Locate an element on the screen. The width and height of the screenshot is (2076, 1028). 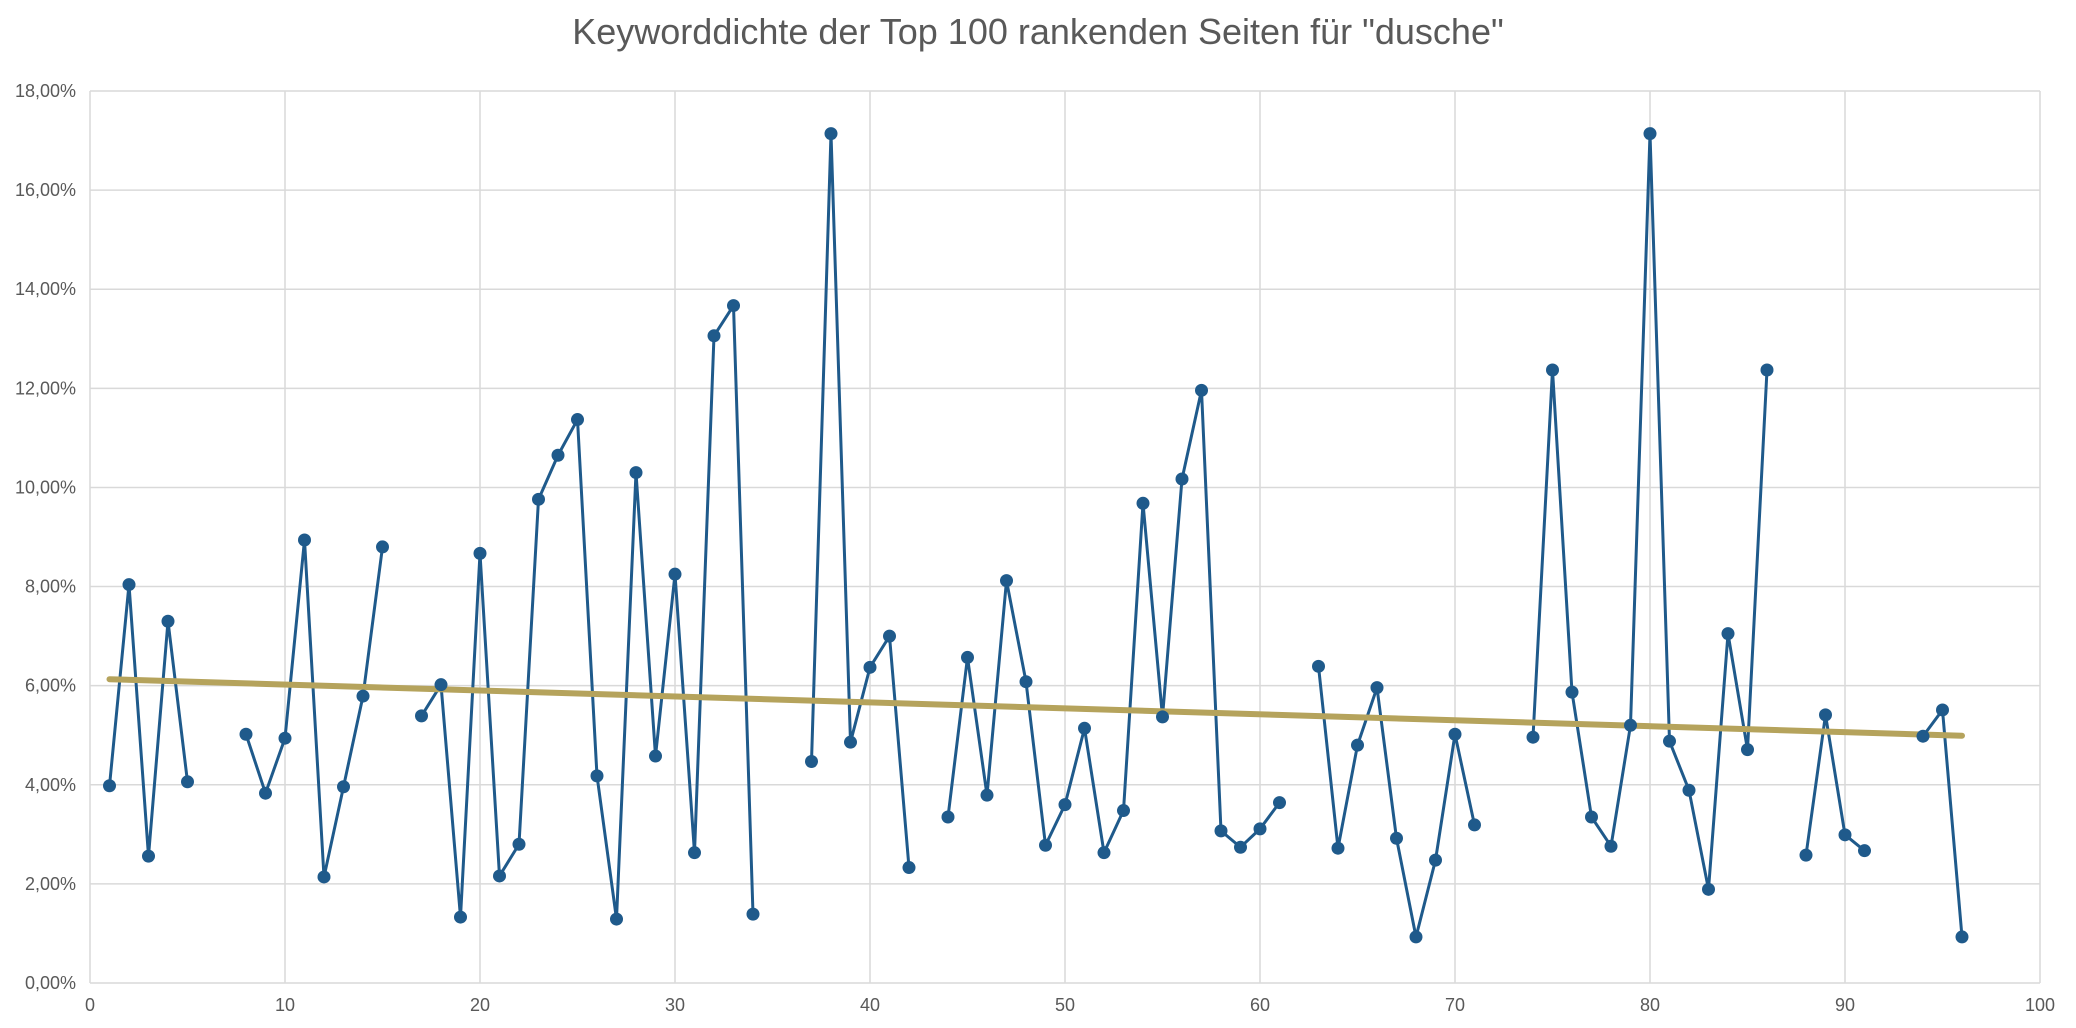
x-tick-label: 40 is located at coordinates (870, 1005).